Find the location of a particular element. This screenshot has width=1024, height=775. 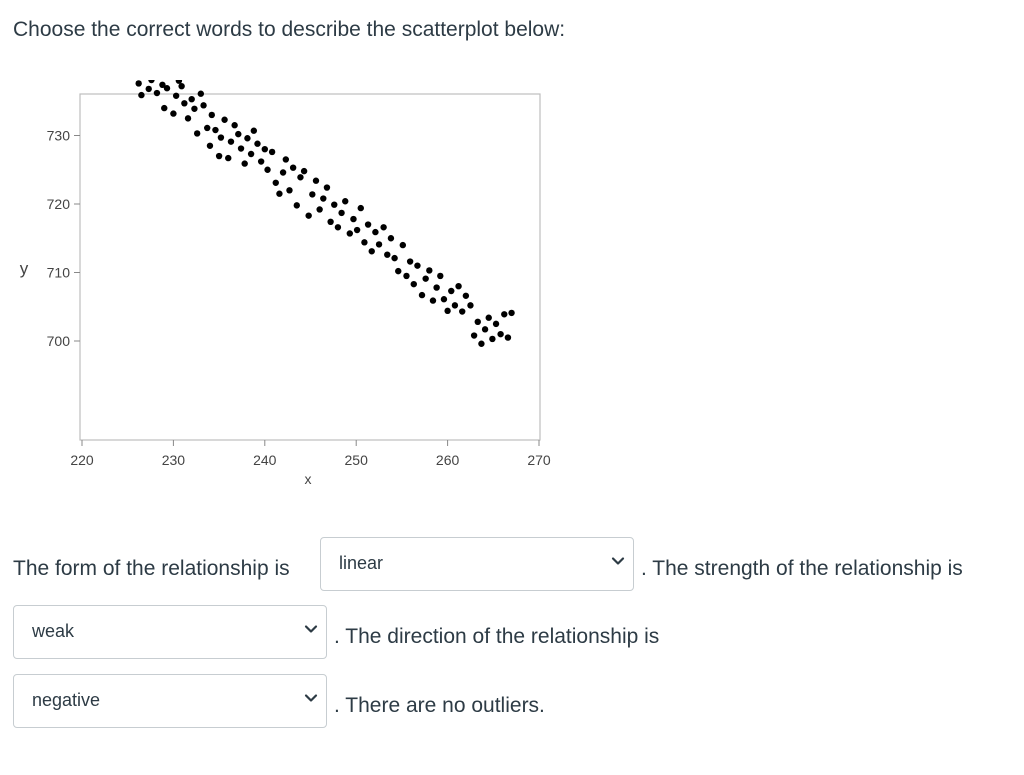

strength-select: weak is located at coordinates (170, 632).